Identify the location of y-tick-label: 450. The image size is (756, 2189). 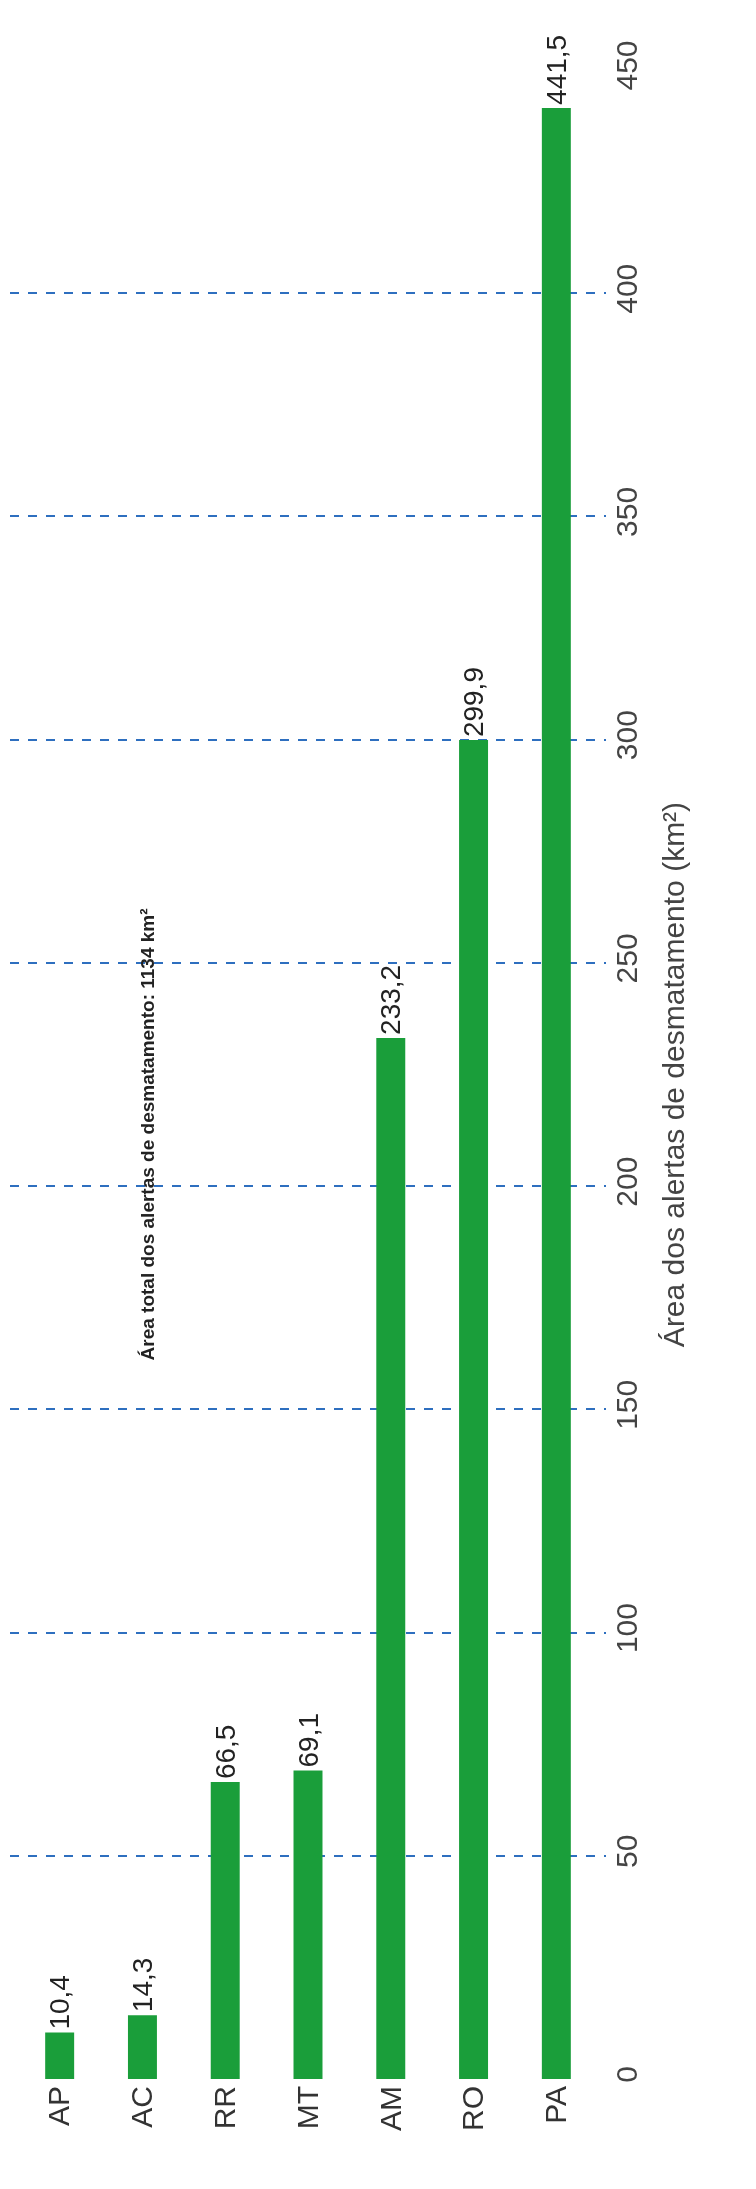
(626, 65).